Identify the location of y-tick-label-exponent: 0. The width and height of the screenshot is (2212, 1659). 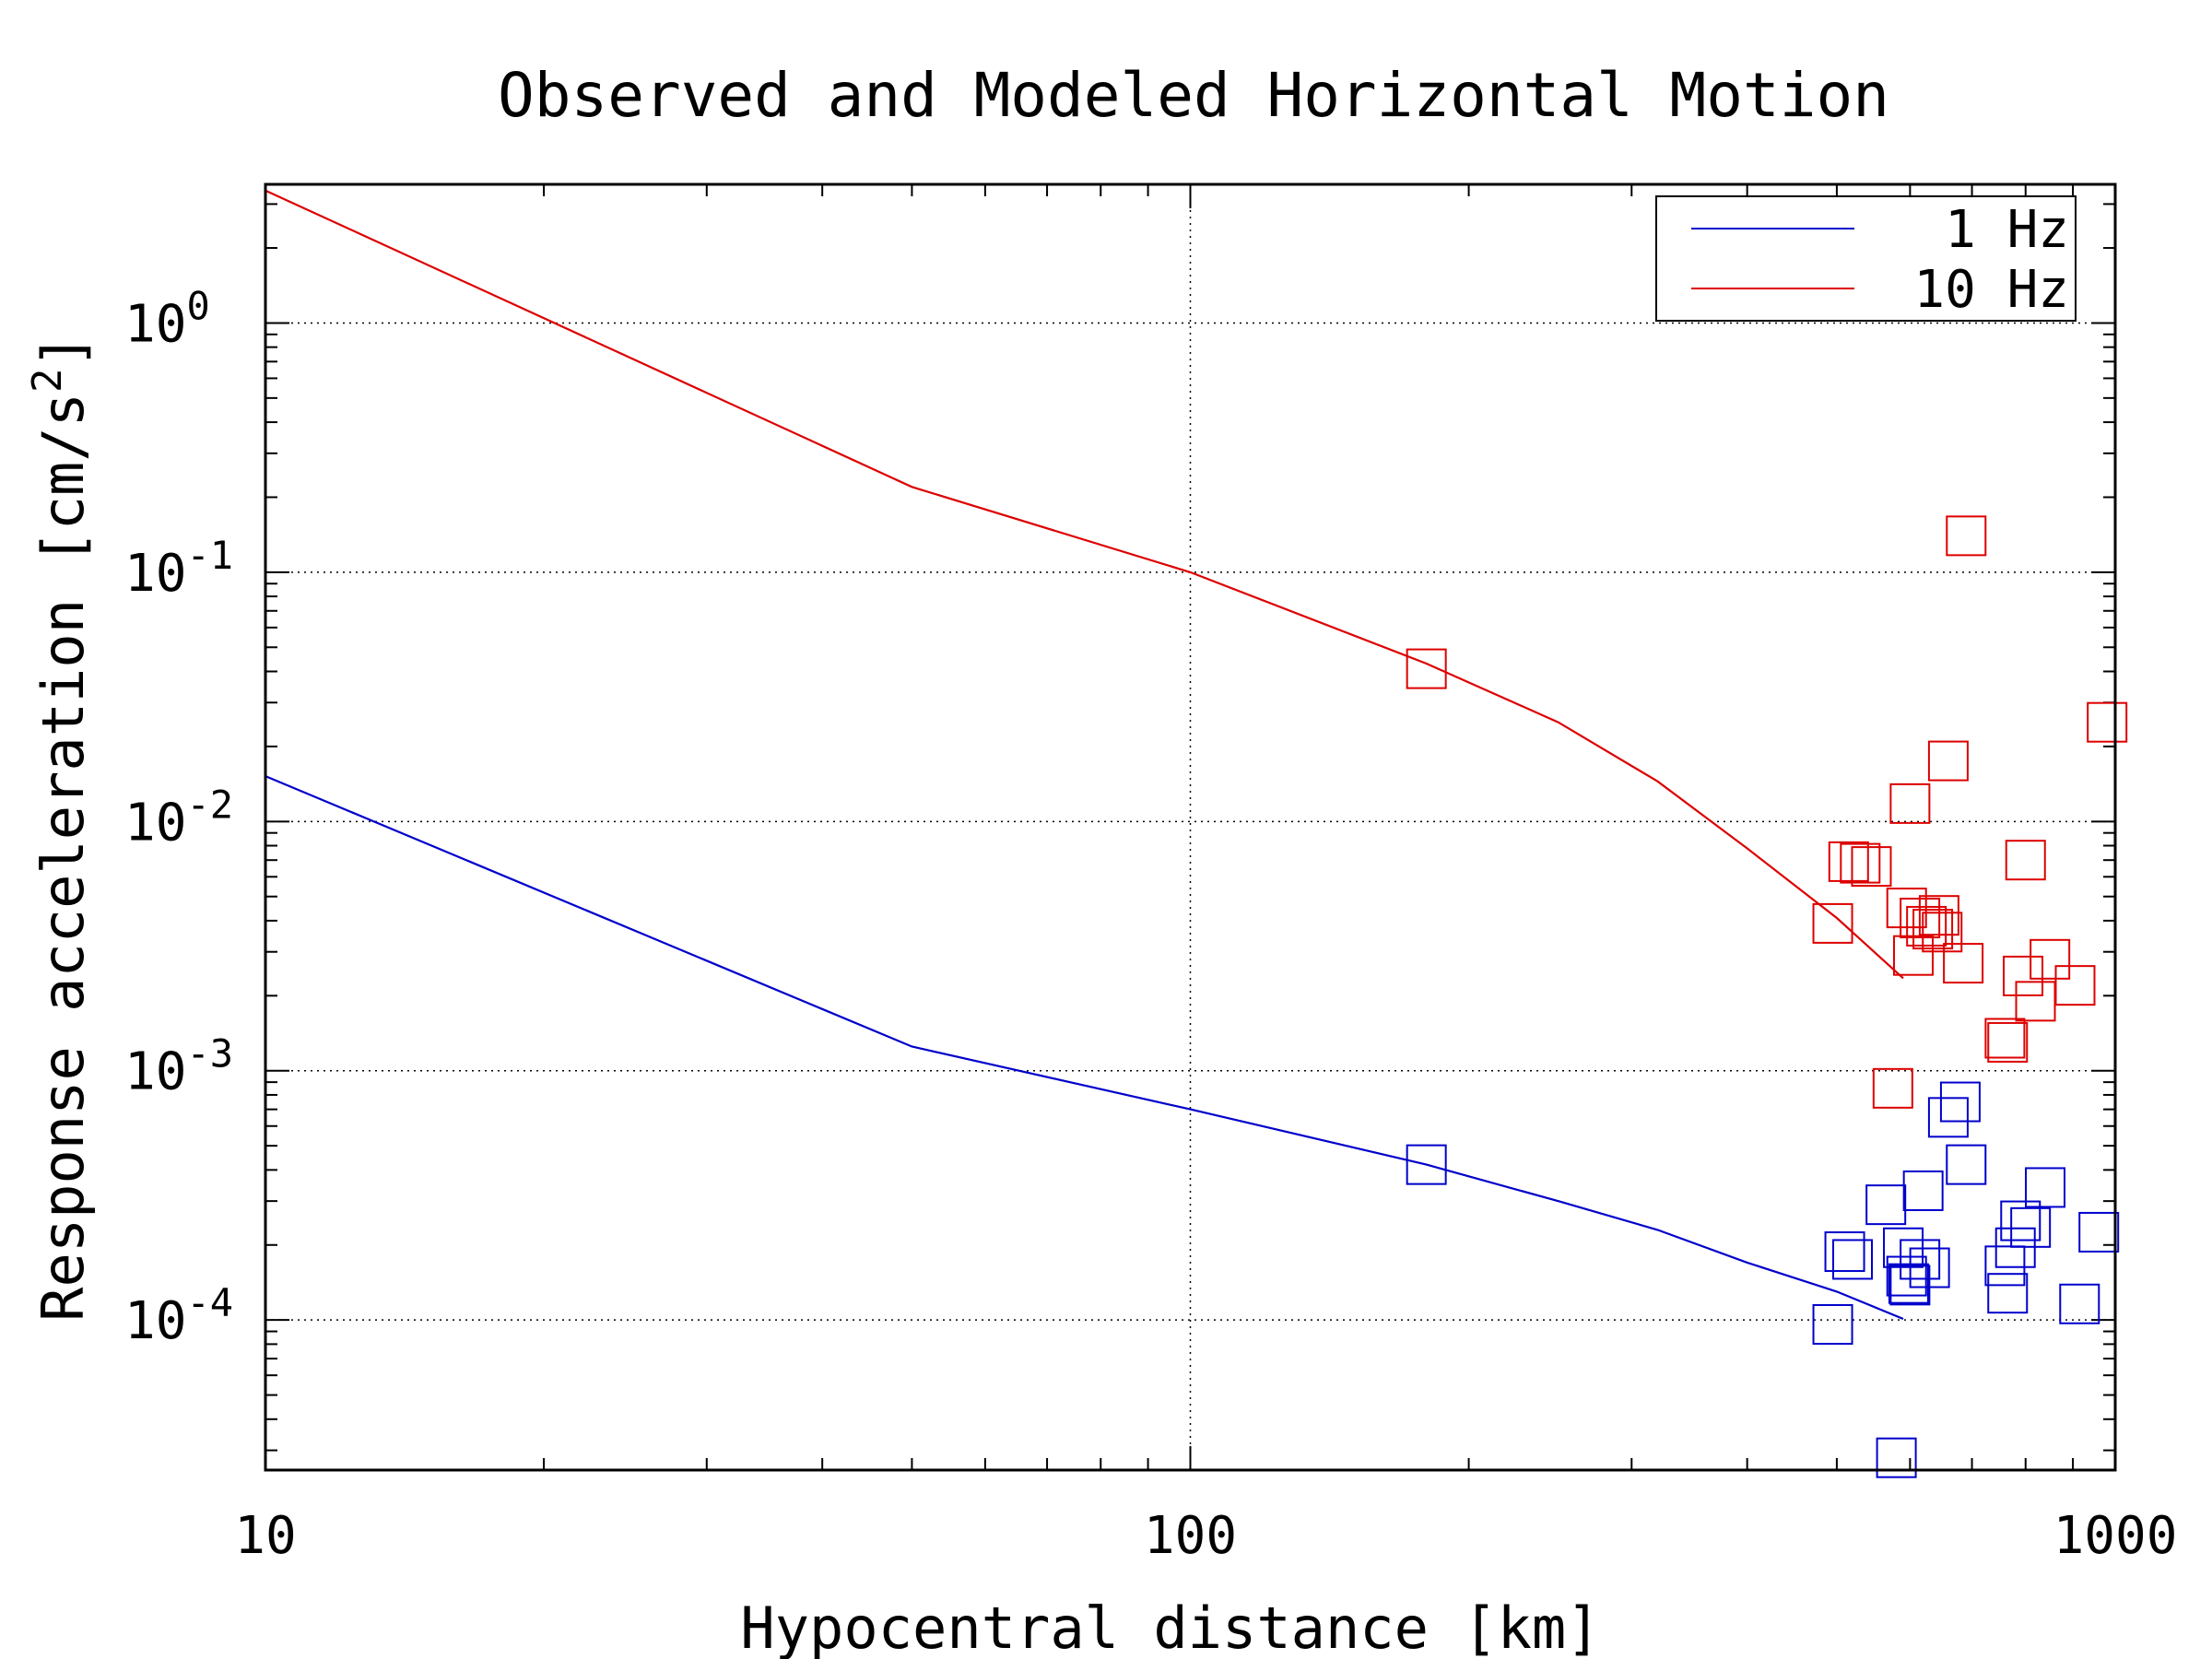
(197, 305).